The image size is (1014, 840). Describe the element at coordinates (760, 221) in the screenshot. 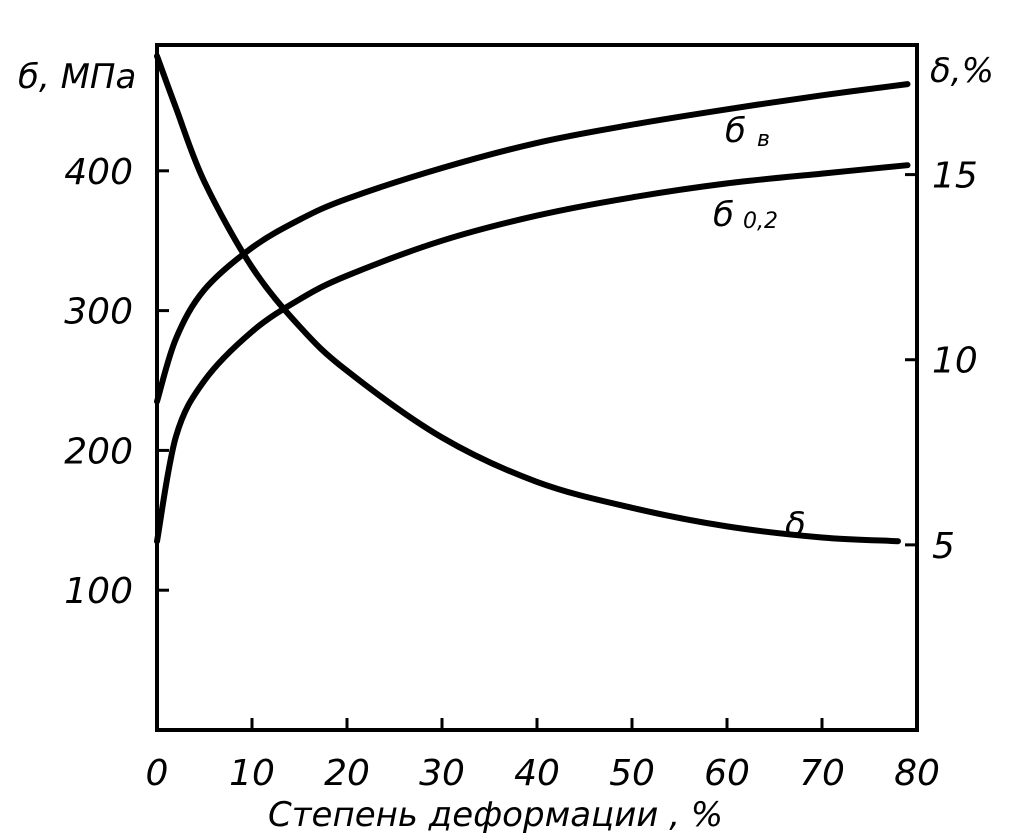

I see `series-label-subscript: 0,2` at that location.